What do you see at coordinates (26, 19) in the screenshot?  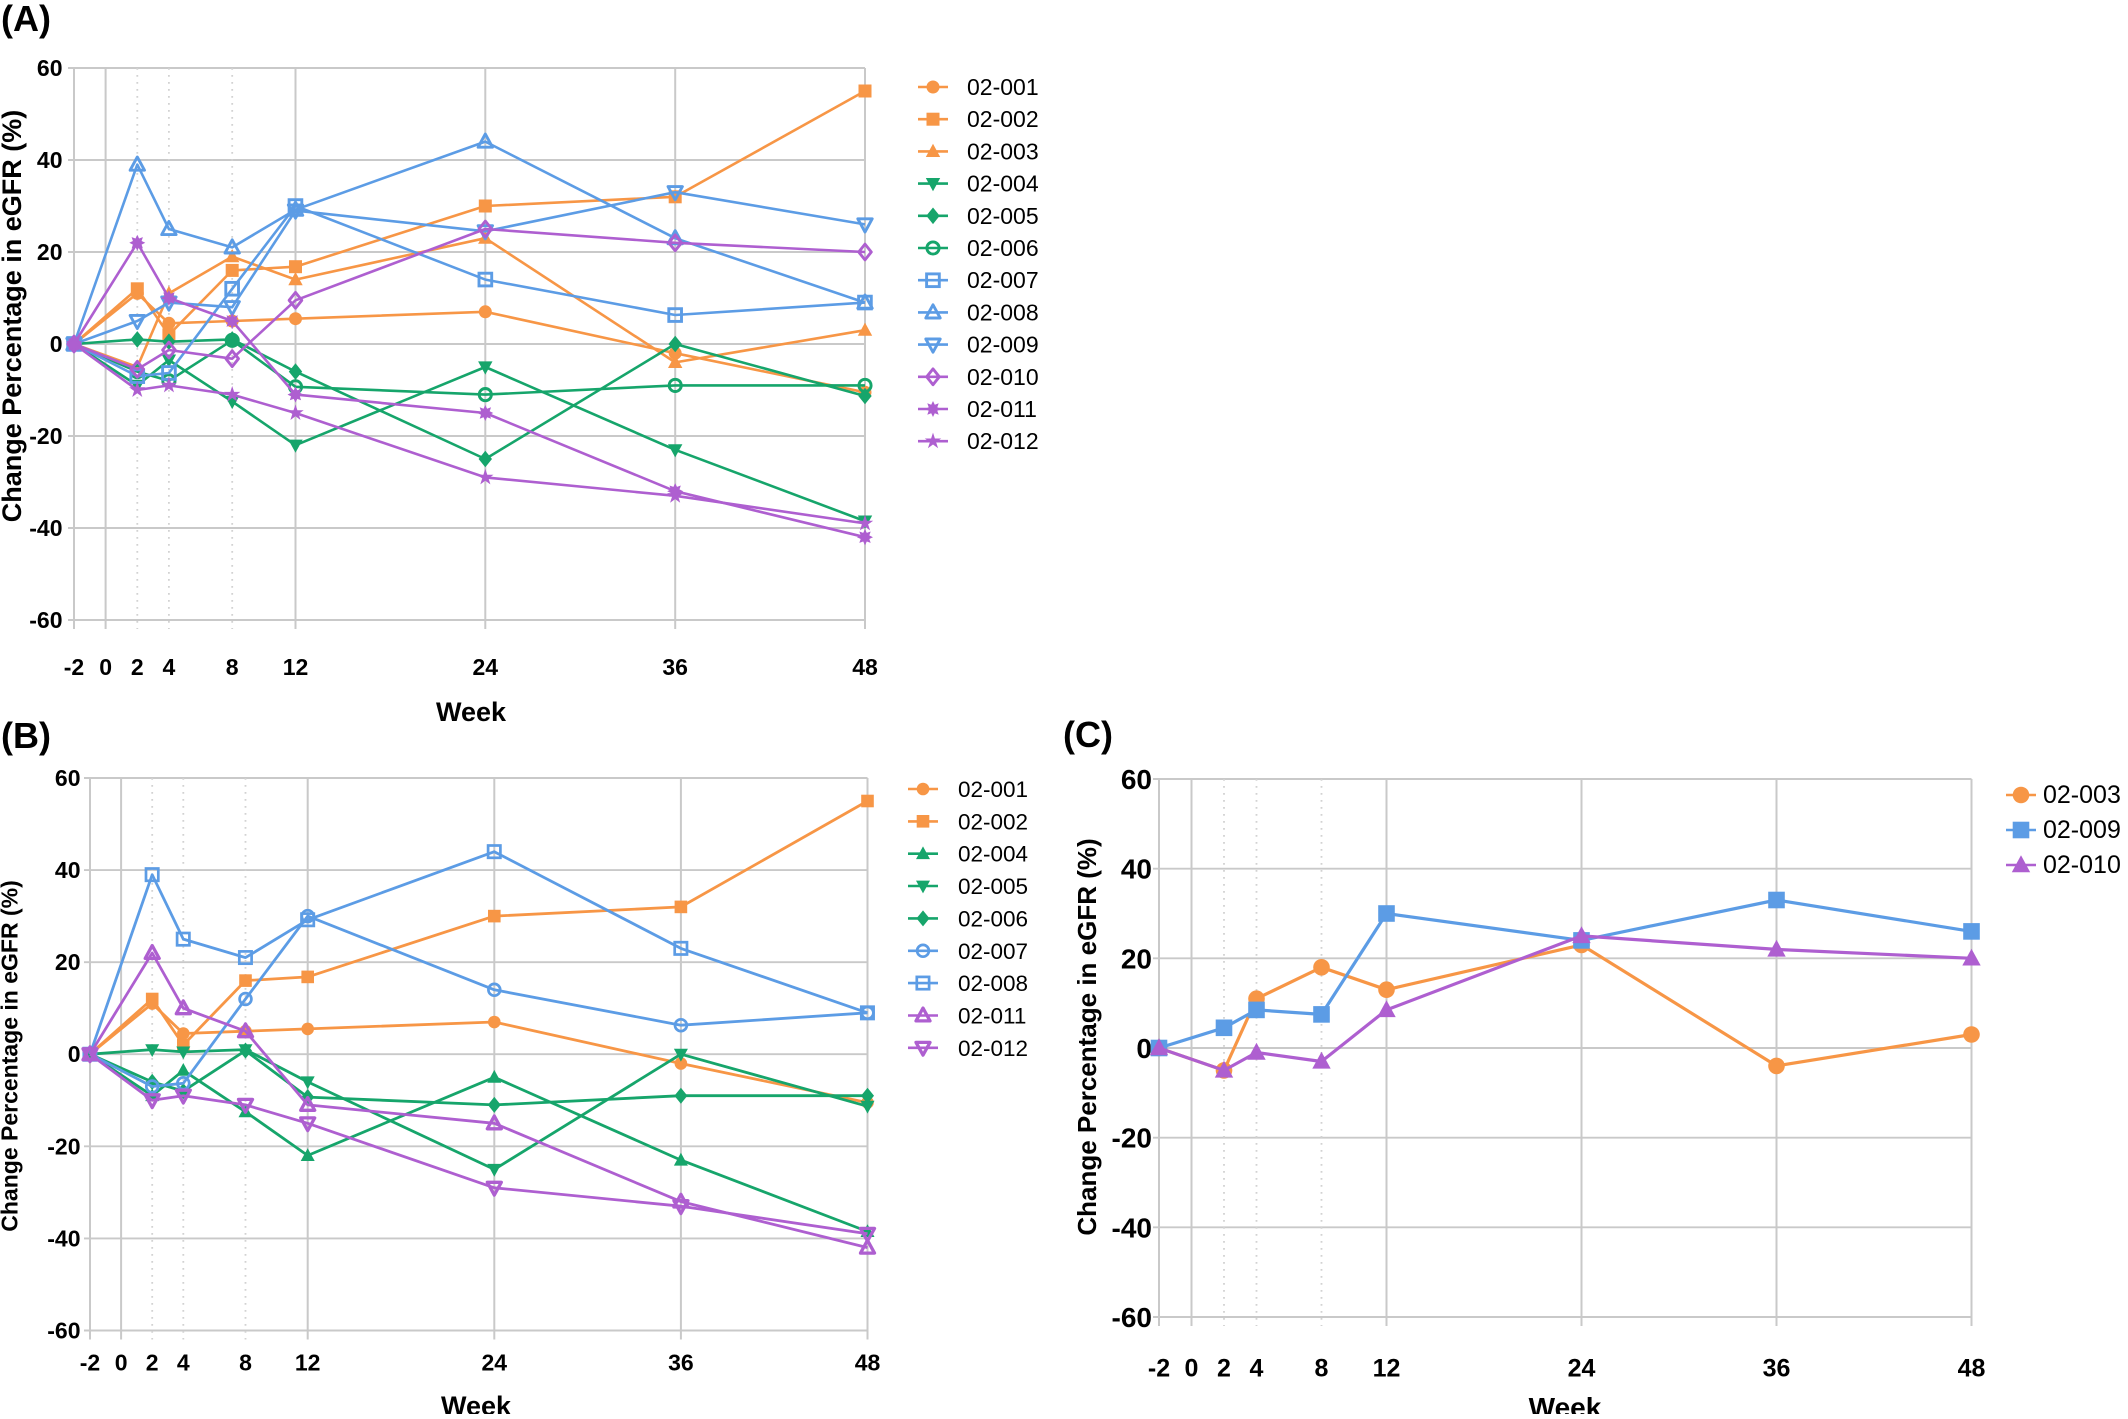 I see `svg-text: (A)` at bounding box center [26, 19].